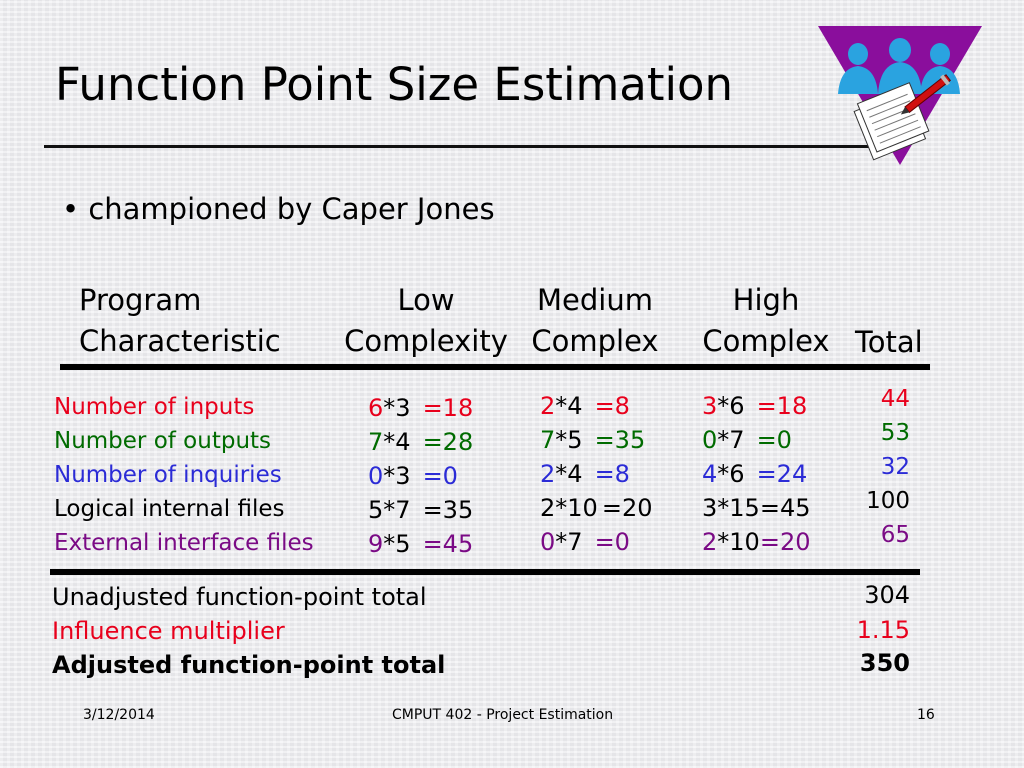  Describe the element at coordinates (884, 663) in the screenshot. I see `summary-value: 350` at that location.